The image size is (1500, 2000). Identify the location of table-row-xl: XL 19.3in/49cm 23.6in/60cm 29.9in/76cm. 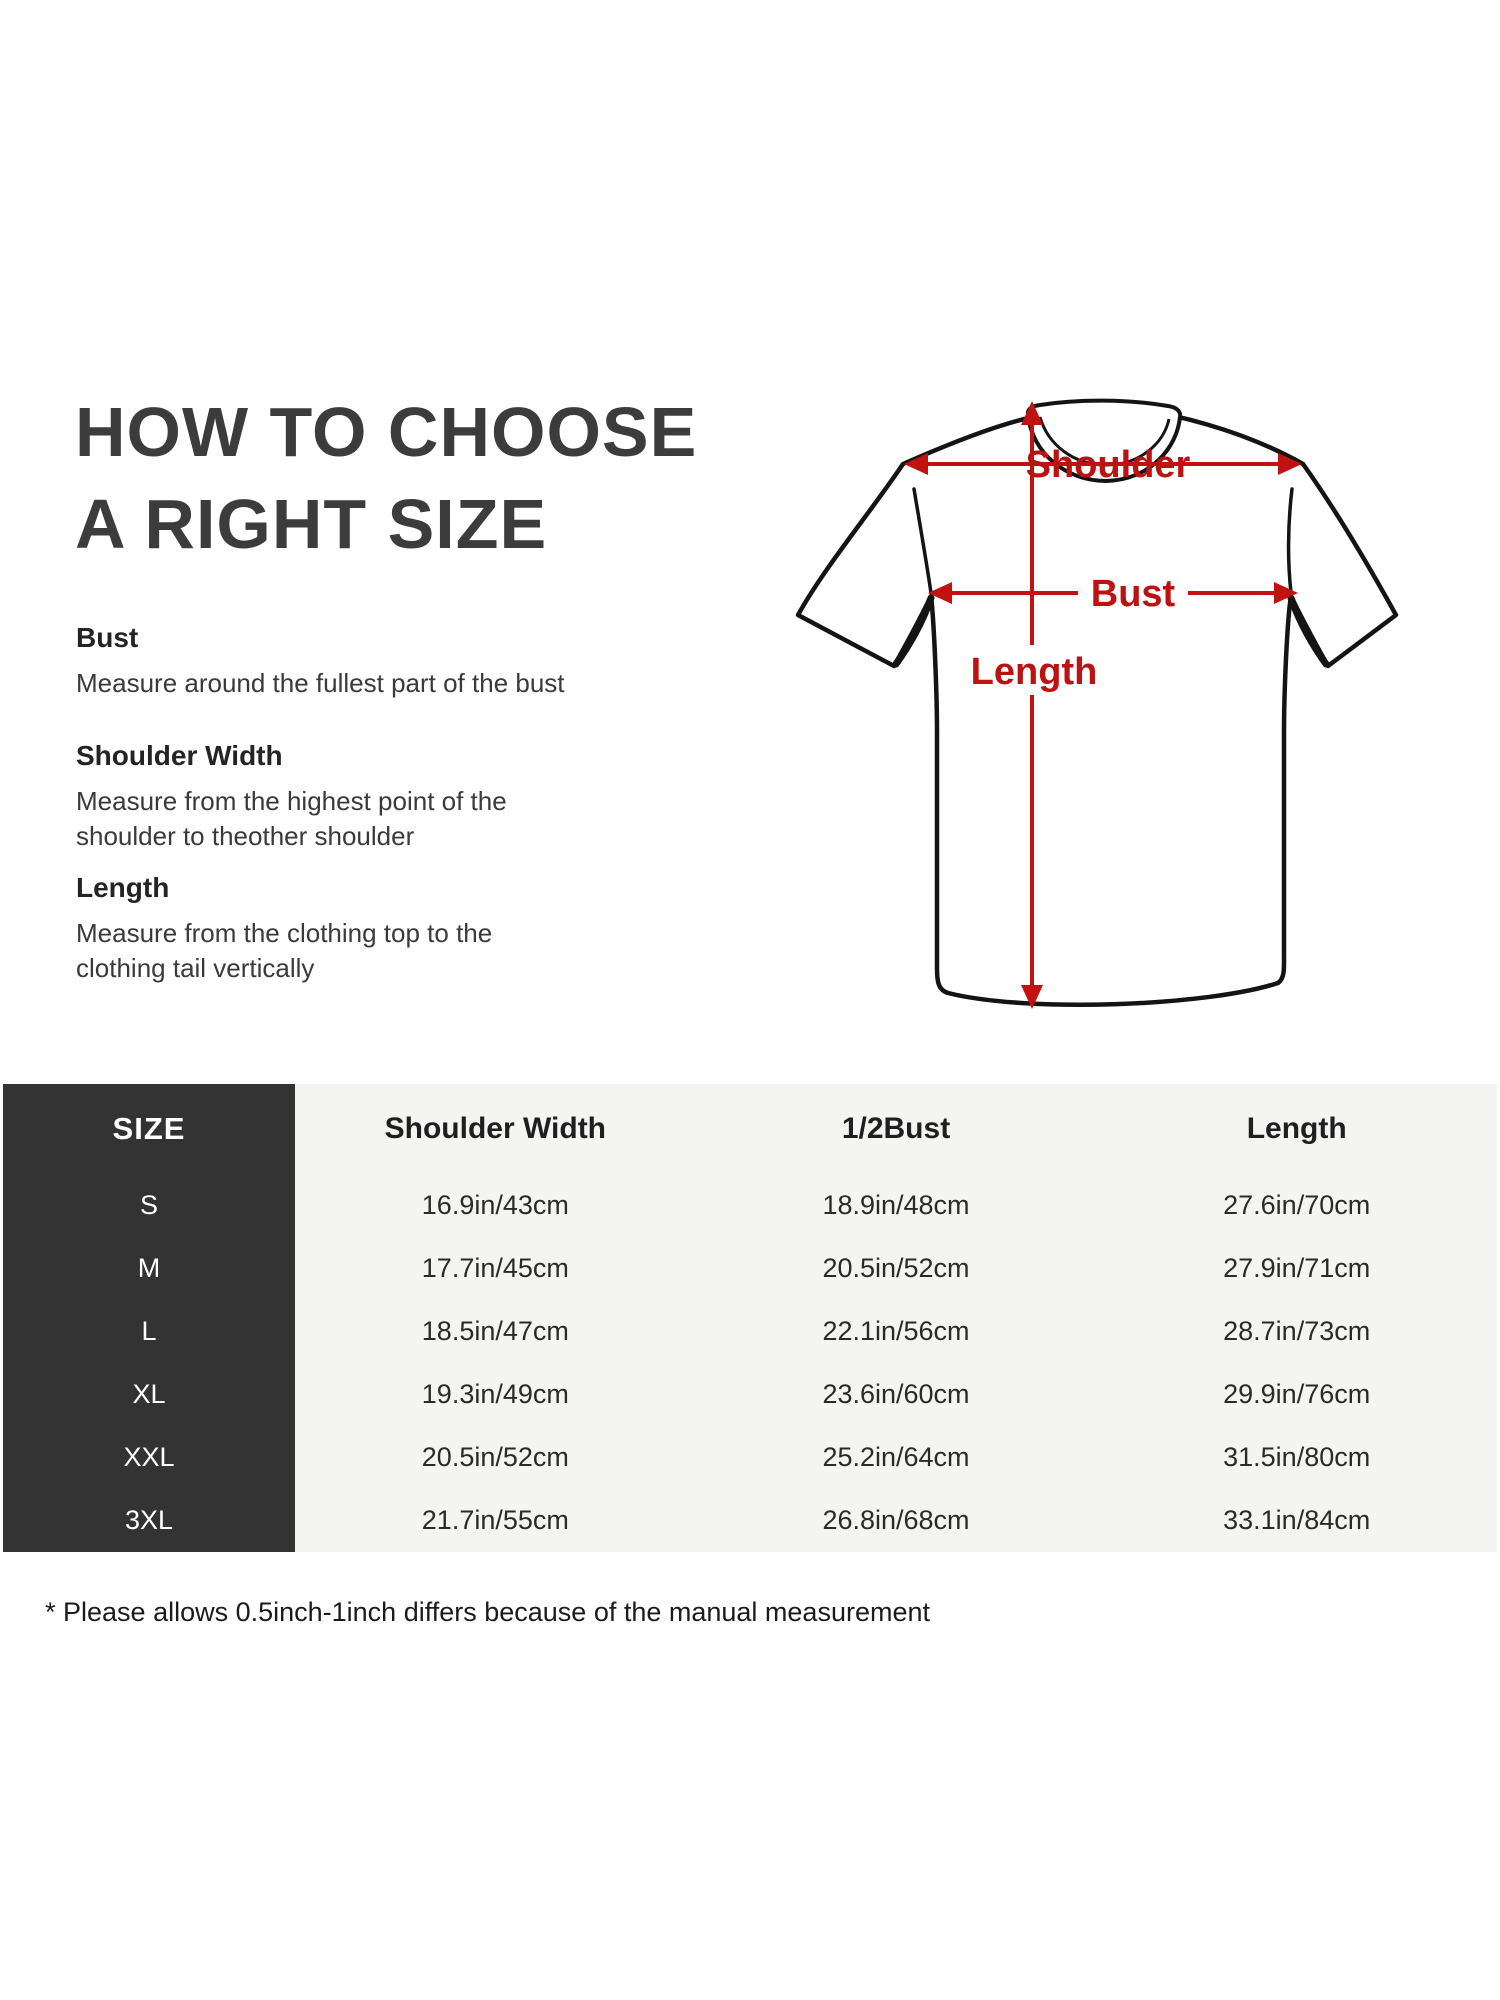
(750, 1394).